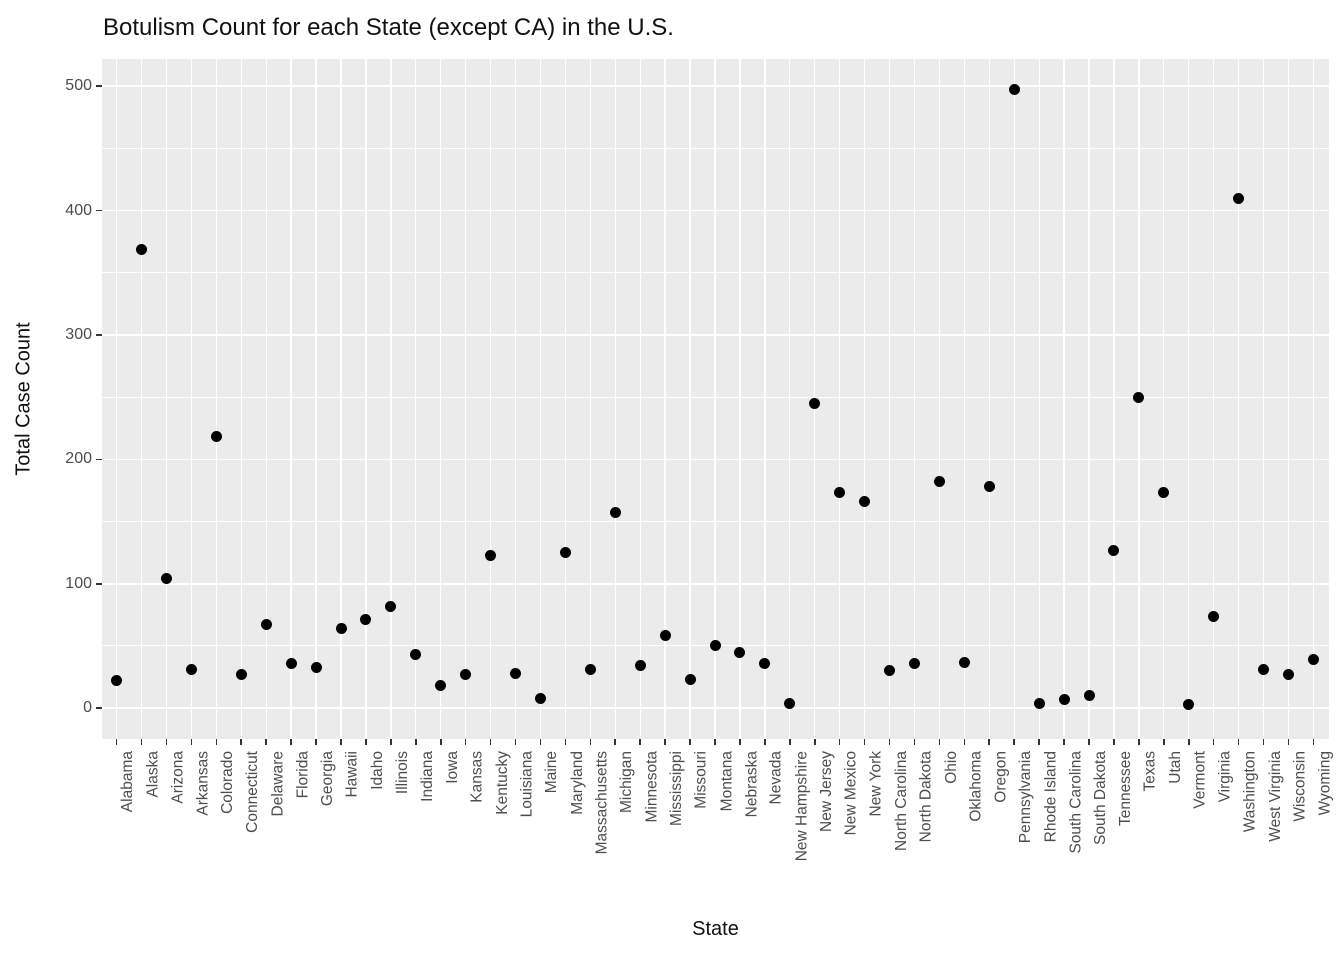  I want to click on x-axis-title: State, so click(715, 929).